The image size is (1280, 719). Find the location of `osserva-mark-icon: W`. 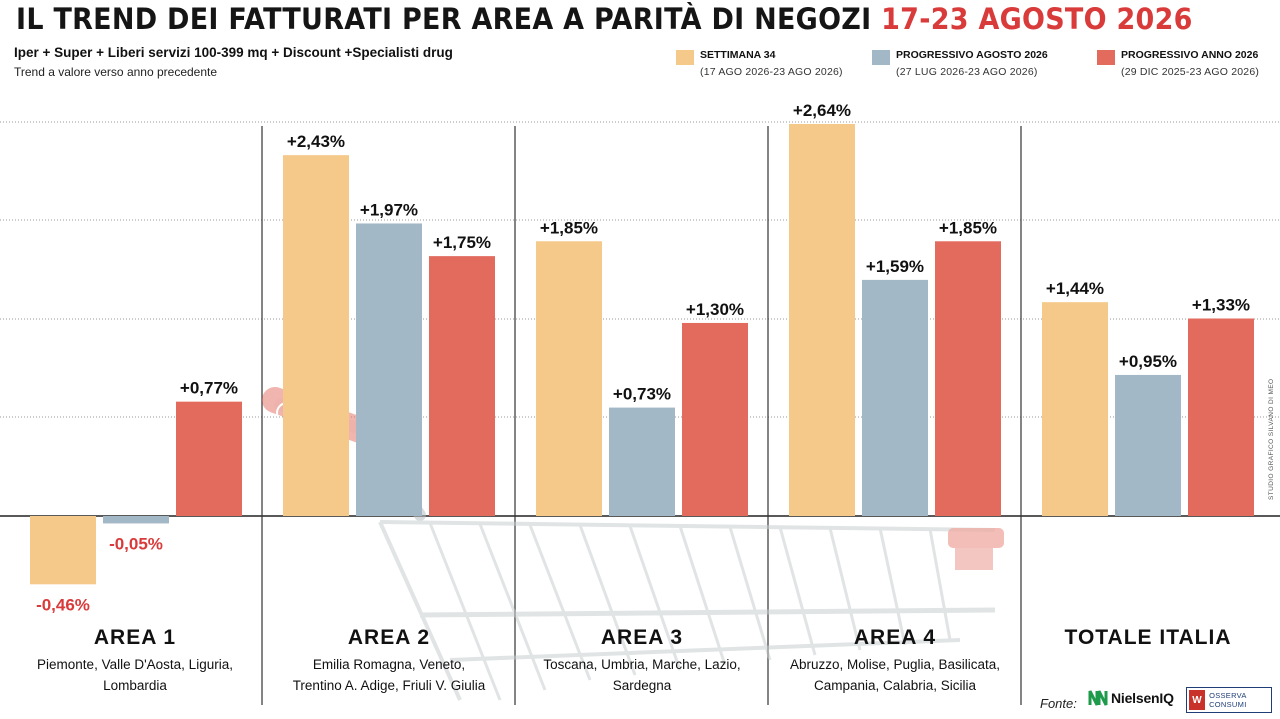

osserva-mark-icon: W is located at coordinates (1197, 700).